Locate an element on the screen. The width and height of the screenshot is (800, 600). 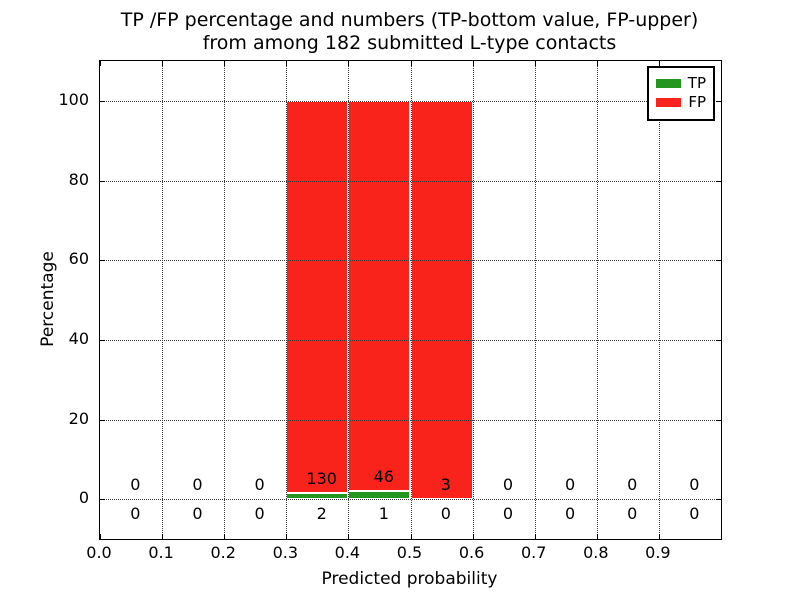
tp-count-label: 2 is located at coordinates (321, 514).